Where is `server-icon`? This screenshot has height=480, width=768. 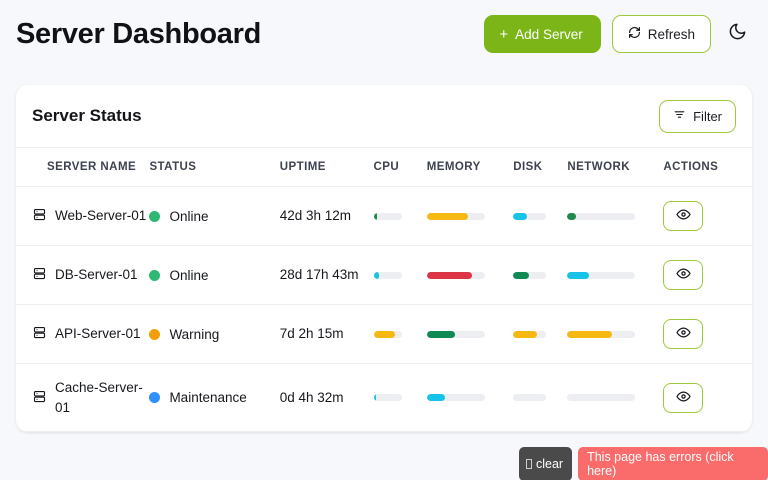
server-icon is located at coordinates (39, 216).